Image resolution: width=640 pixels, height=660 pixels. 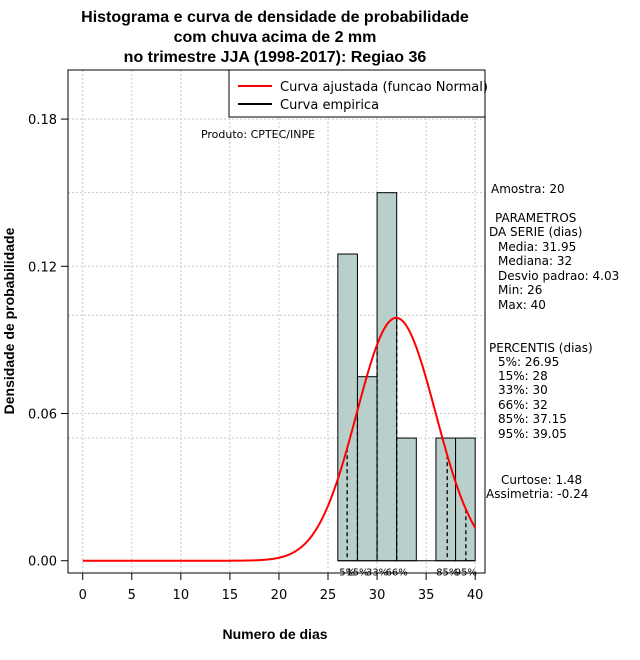 I want to click on legend-label-normal: Curva ajustada (funcao Normal), so click(x=384, y=87).